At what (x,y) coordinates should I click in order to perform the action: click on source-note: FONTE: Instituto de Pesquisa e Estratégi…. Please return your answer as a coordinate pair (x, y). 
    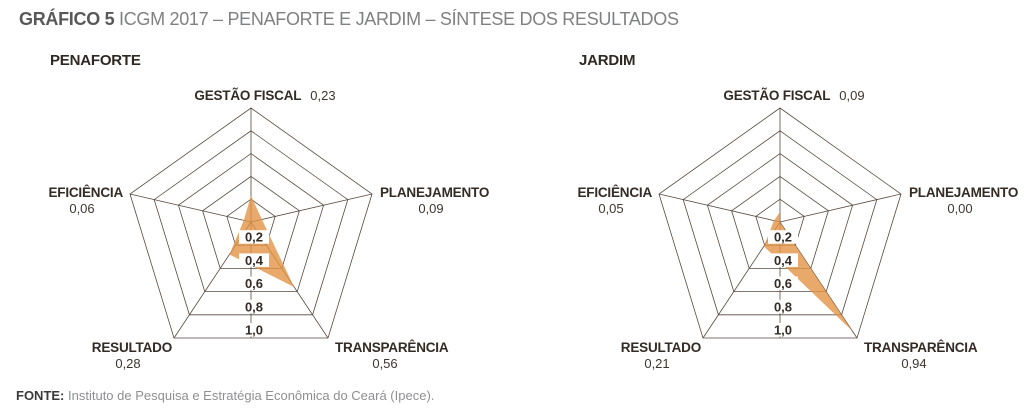
    Looking at the image, I should click on (225, 395).